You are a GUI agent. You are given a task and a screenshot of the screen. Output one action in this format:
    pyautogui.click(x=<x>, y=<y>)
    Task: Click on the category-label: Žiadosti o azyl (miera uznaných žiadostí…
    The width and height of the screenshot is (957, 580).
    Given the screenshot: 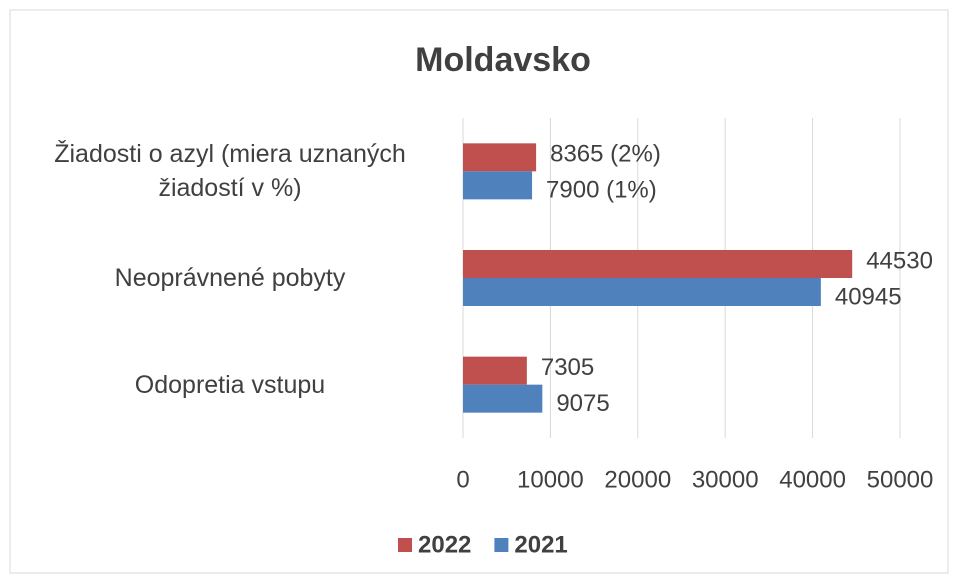 What is the action you would take?
    pyautogui.click(x=230, y=171)
    